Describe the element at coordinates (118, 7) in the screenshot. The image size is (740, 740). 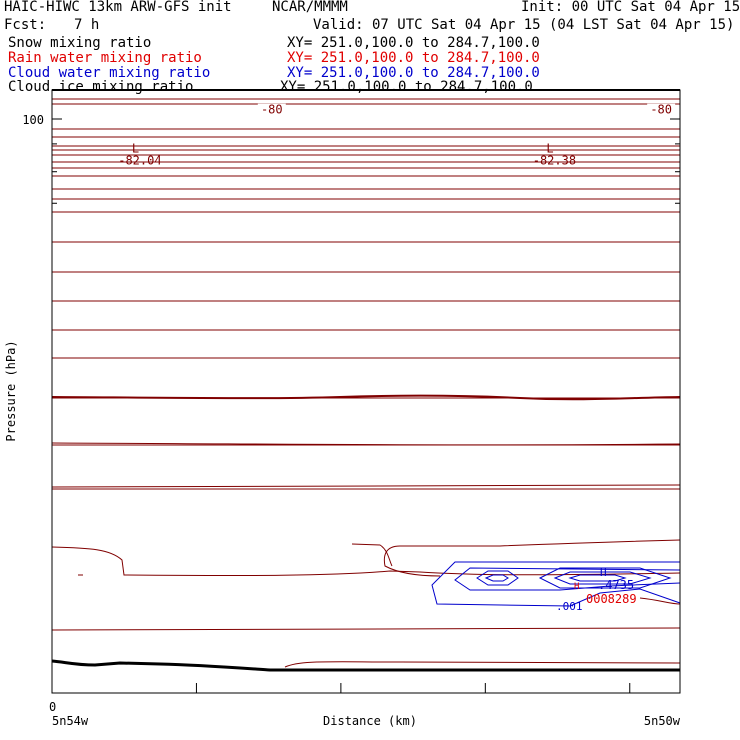
I see `model-title: HAIC-HIWC 13km ARW-GFS init` at that location.